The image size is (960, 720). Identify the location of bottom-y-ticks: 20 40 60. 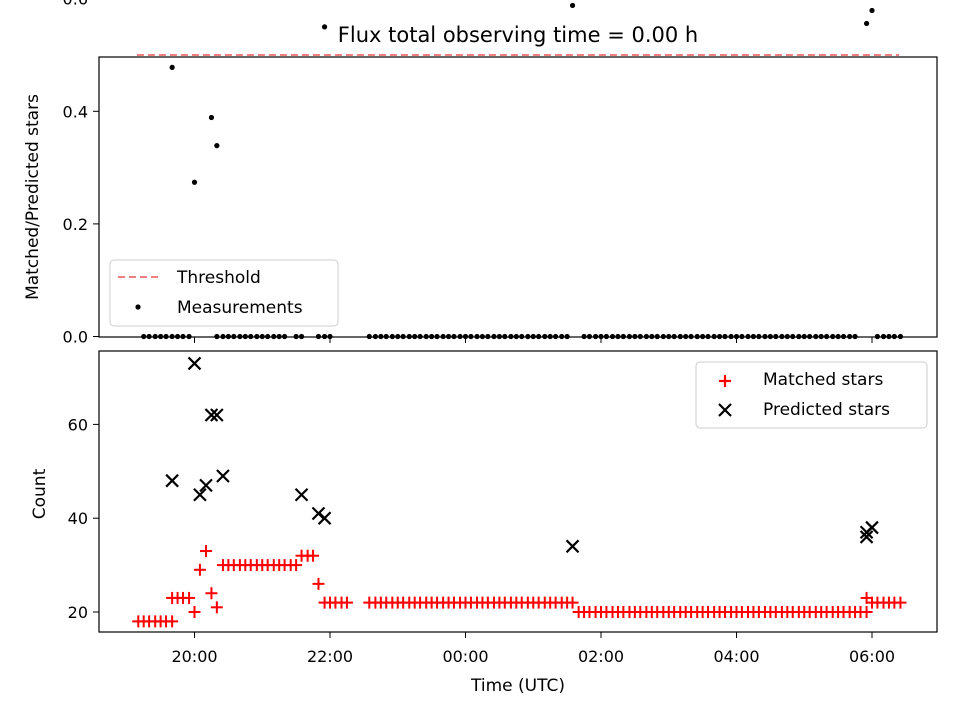
(83, 518).